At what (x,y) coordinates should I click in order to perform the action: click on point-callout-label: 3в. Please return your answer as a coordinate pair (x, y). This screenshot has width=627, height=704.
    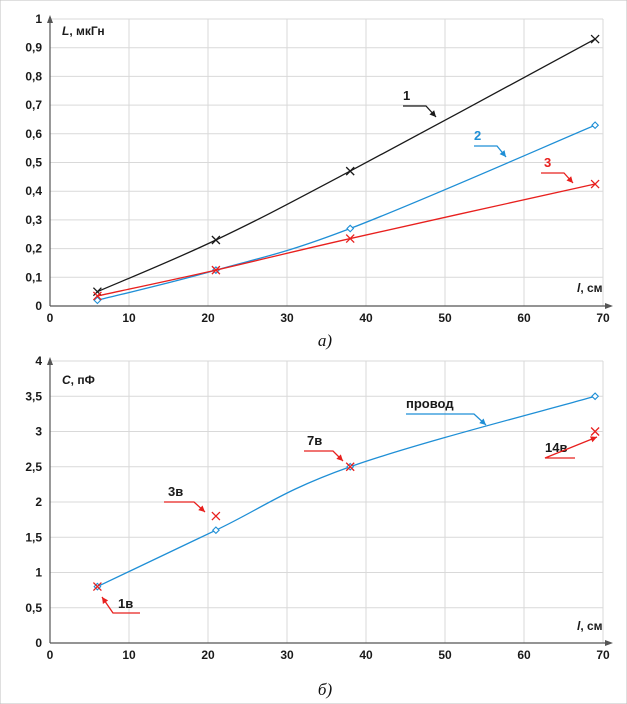
    Looking at the image, I should click on (175, 491).